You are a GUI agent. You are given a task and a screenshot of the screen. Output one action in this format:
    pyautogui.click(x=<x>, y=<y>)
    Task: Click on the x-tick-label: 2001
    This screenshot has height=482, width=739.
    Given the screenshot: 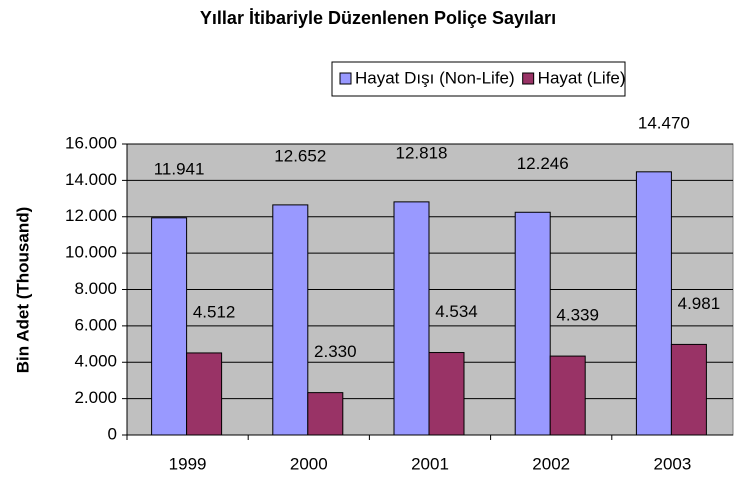 What is the action you would take?
    pyautogui.click(x=430, y=463)
    